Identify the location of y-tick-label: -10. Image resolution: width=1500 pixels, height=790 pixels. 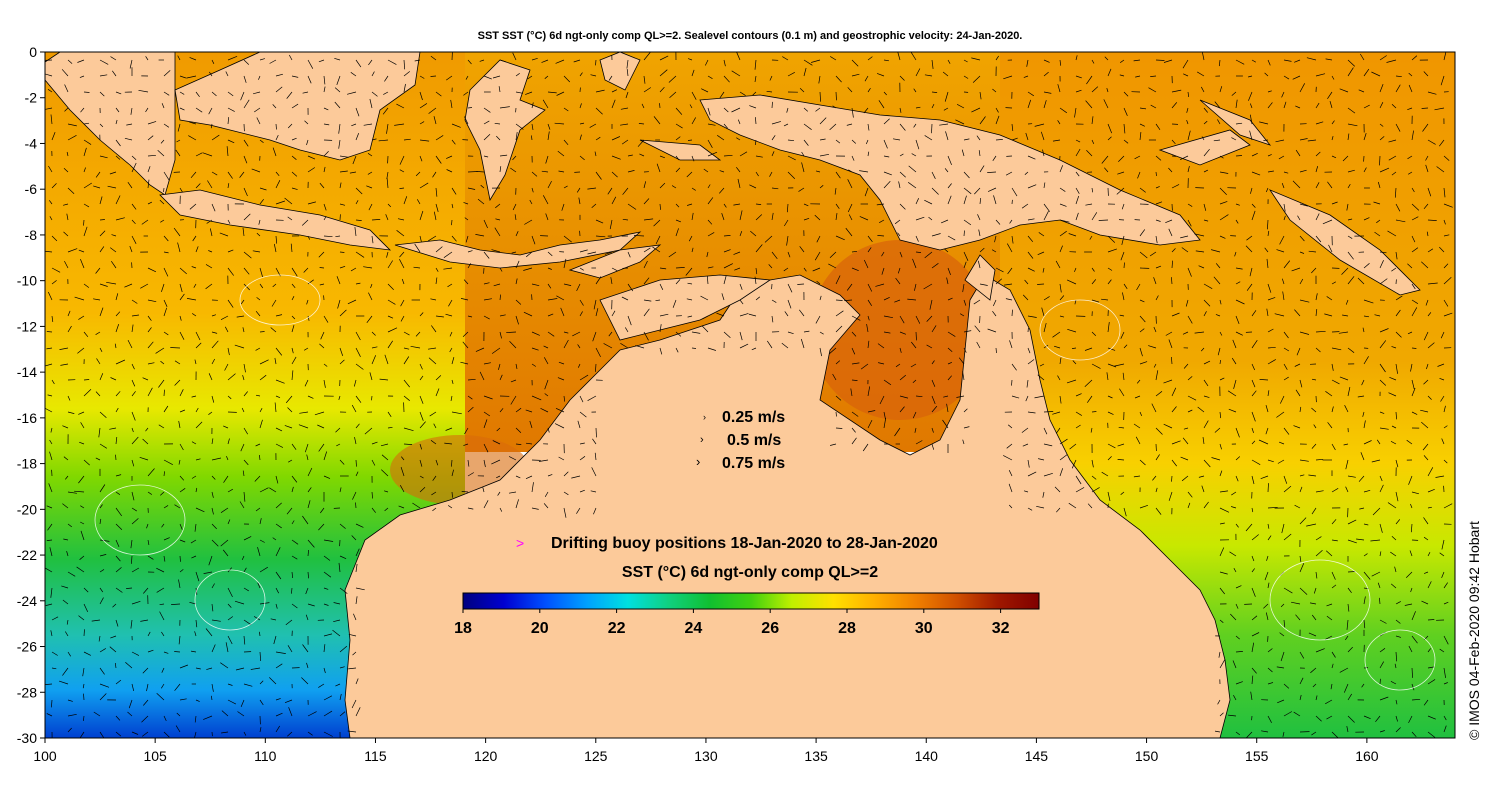
(27, 281).